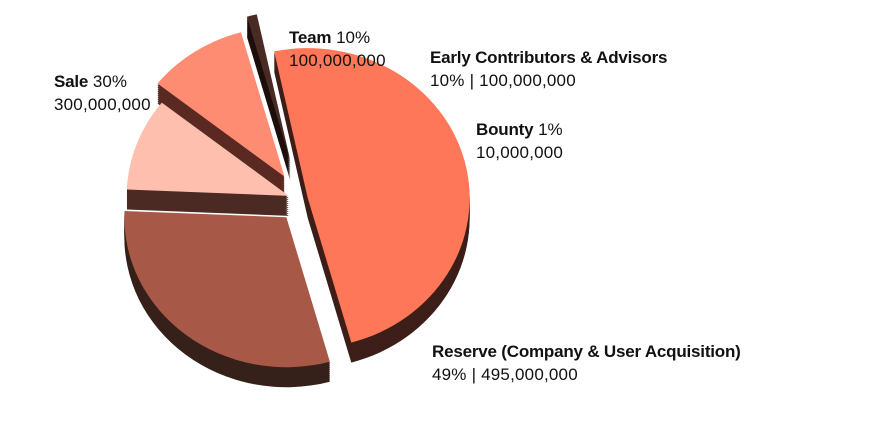  I want to click on legend-team: Team 10% 100,000,000, so click(337, 49).